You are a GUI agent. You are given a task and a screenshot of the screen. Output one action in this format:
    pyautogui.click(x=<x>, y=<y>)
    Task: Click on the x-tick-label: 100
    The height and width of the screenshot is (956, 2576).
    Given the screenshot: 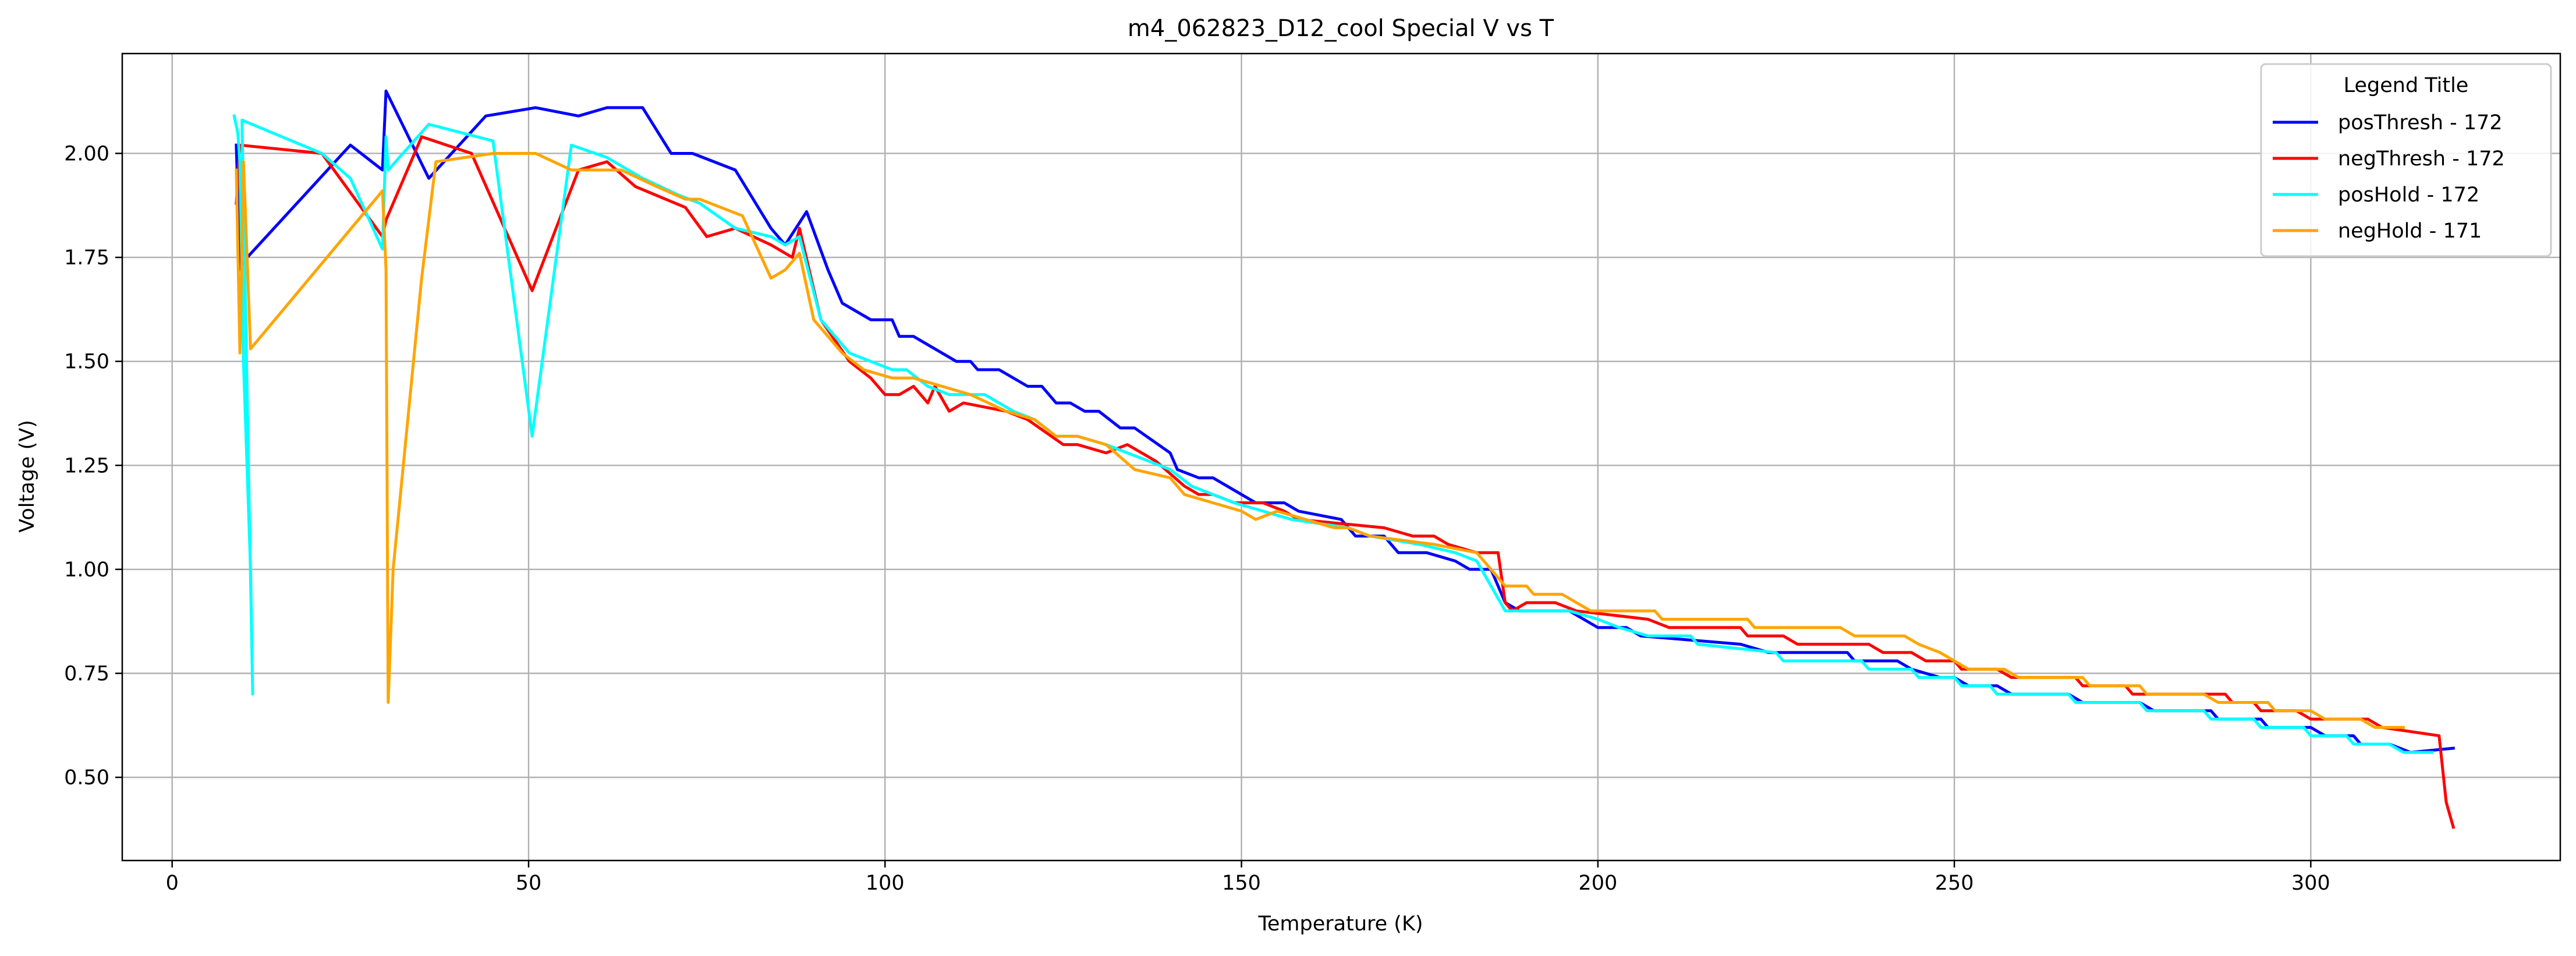 What is the action you would take?
    pyautogui.click(x=885, y=884)
    